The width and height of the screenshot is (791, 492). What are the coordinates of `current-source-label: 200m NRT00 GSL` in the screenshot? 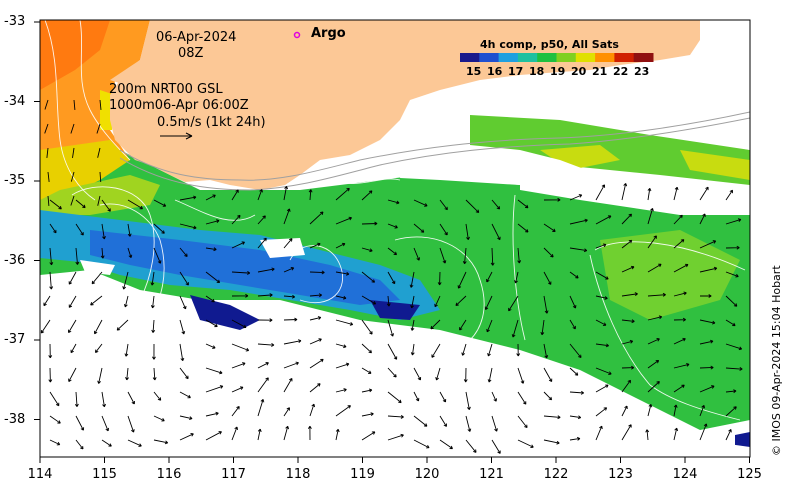 It's located at (166, 89).